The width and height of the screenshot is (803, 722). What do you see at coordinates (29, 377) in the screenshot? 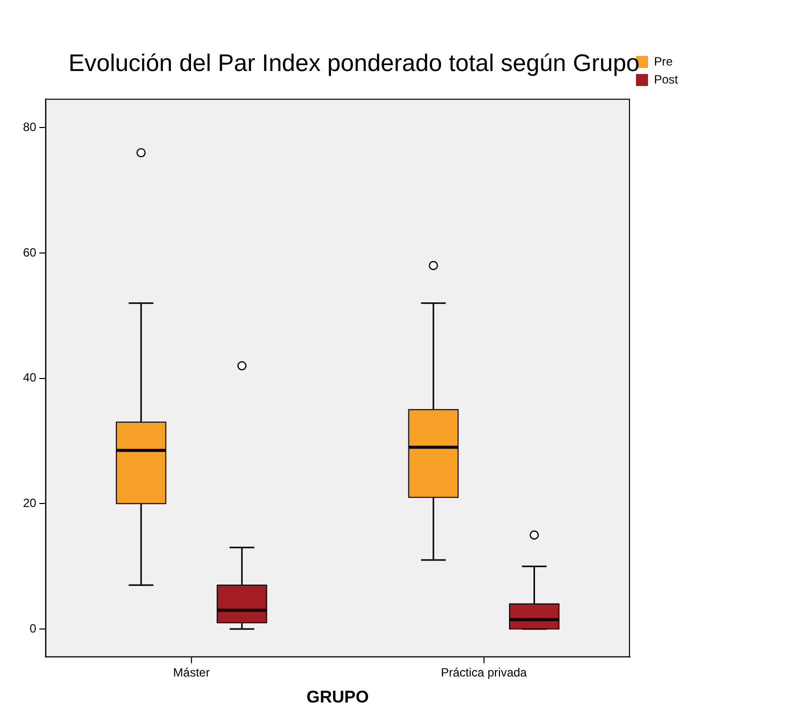
I see `y-tick-label: 40` at bounding box center [29, 377].